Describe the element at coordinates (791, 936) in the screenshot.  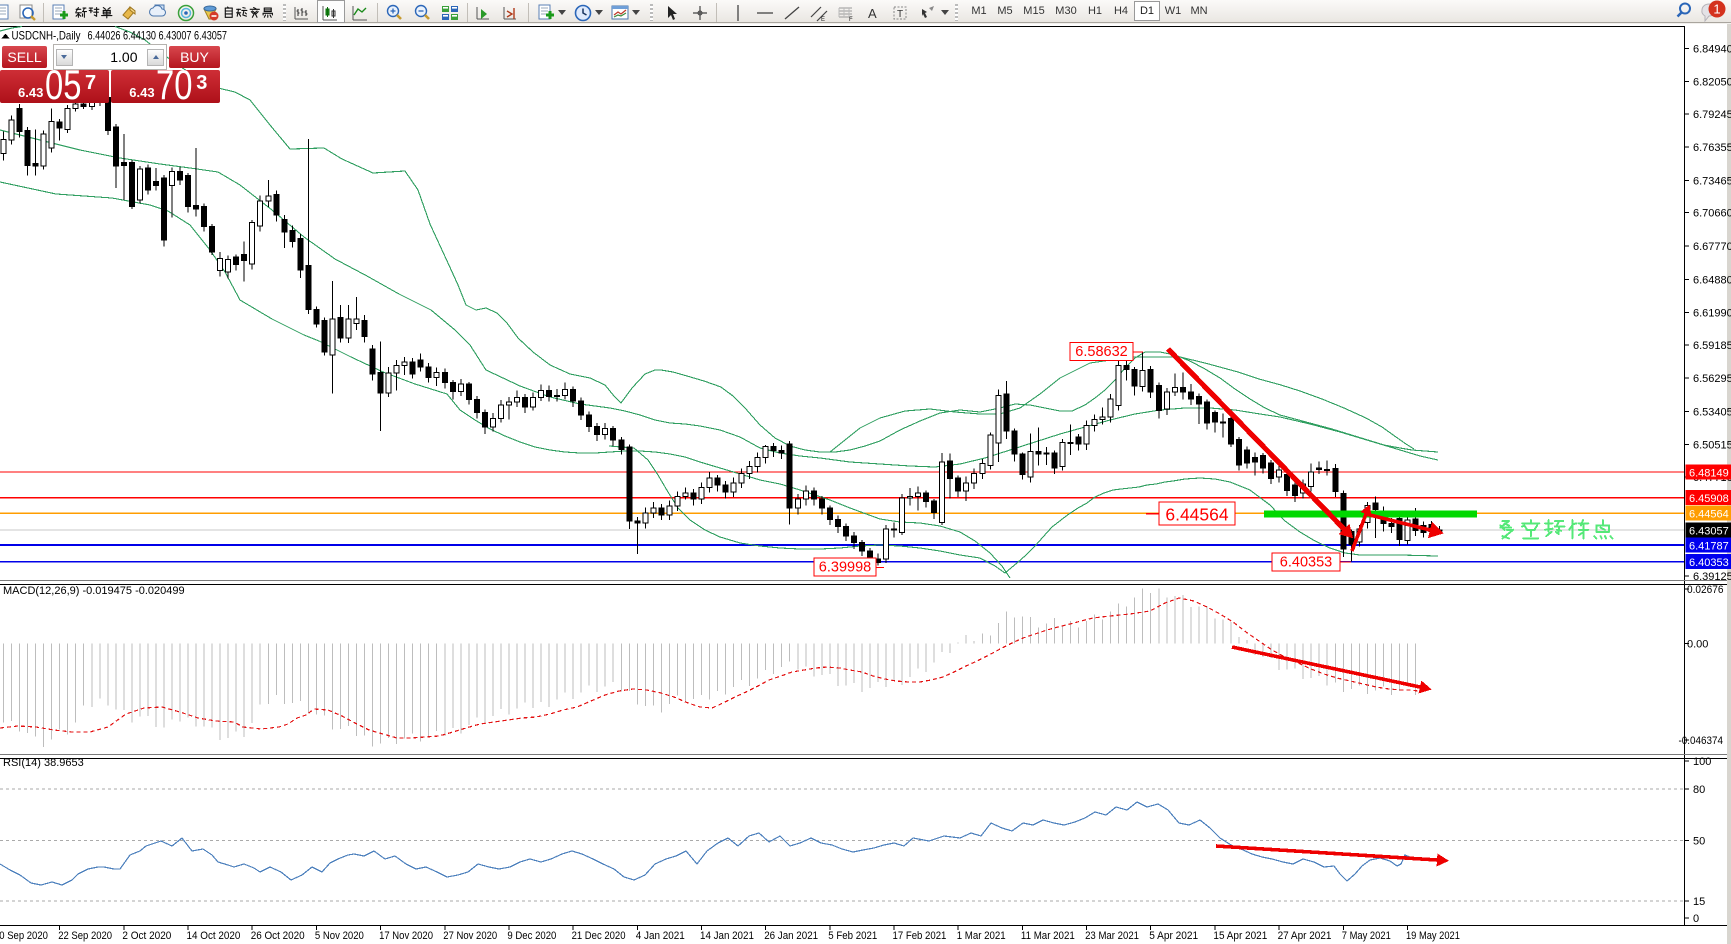
I see `svg-text: 26 Jan 2021` at that location.